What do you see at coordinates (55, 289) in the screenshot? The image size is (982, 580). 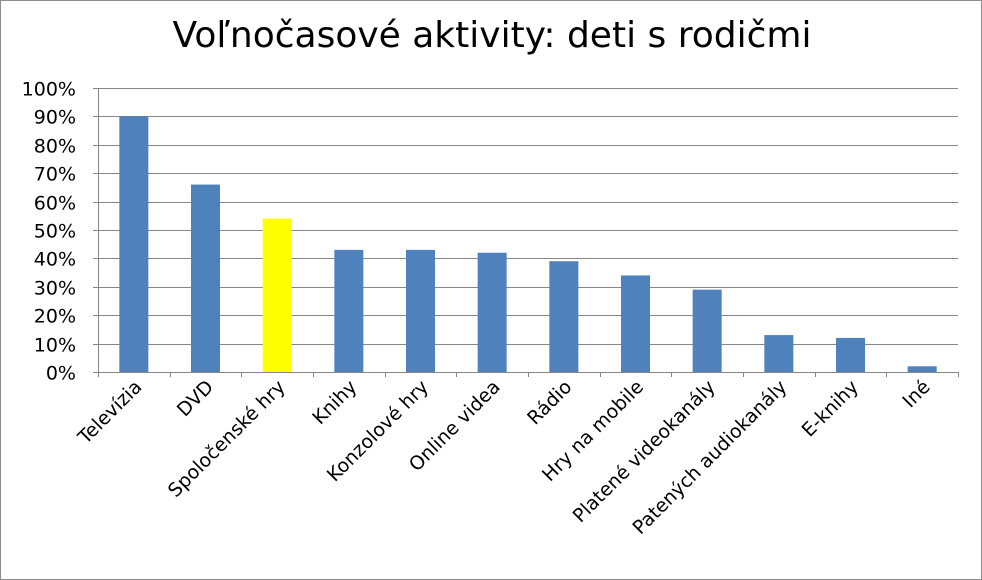 I see `y-tick-label: 30%` at bounding box center [55, 289].